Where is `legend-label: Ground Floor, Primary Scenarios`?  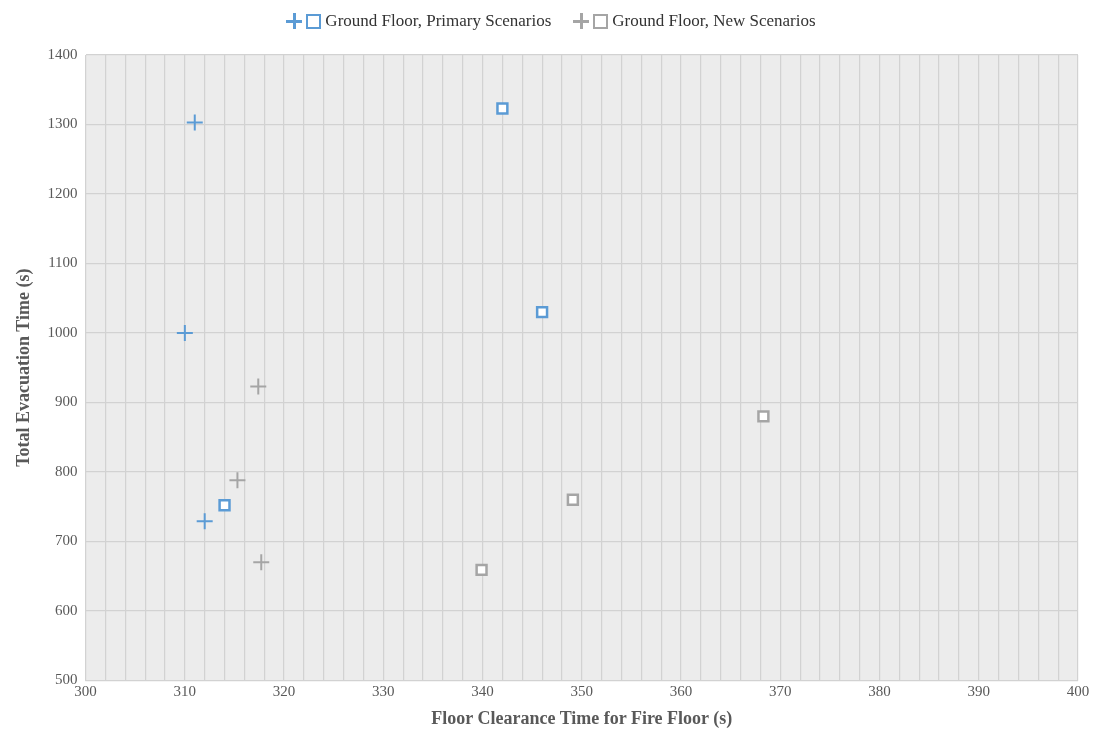 legend-label: Ground Floor, Primary Scenarios is located at coordinates (438, 21).